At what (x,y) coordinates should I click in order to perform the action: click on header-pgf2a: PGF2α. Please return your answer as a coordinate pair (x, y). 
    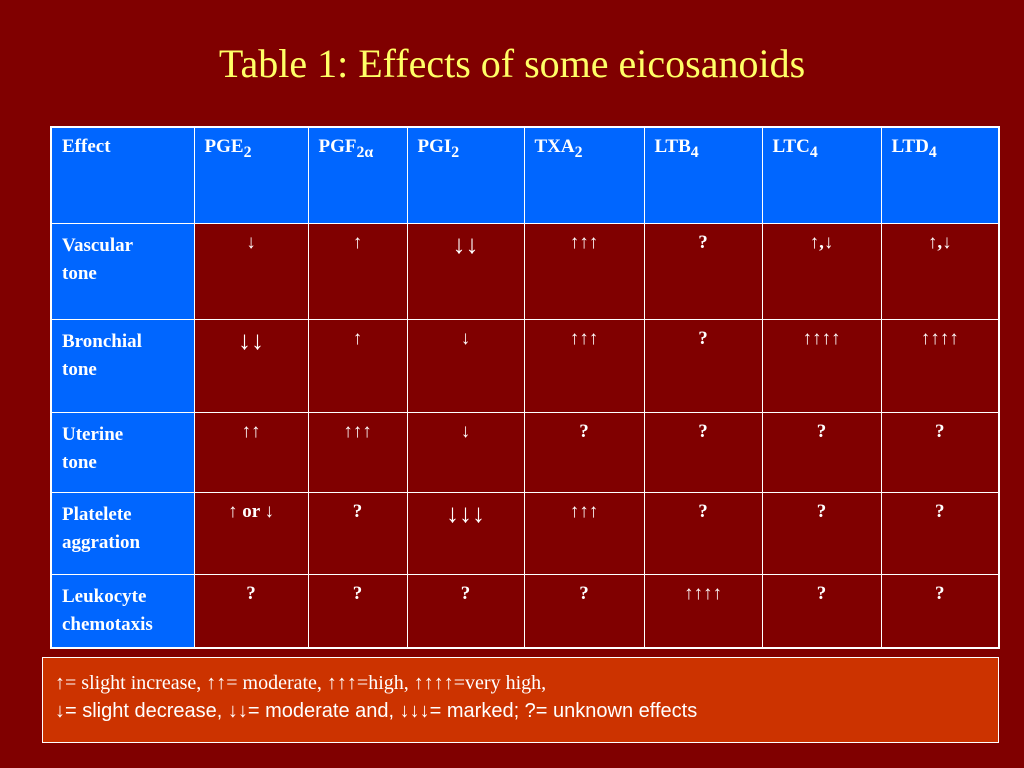
    Looking at the image, I should click on (357, 175).